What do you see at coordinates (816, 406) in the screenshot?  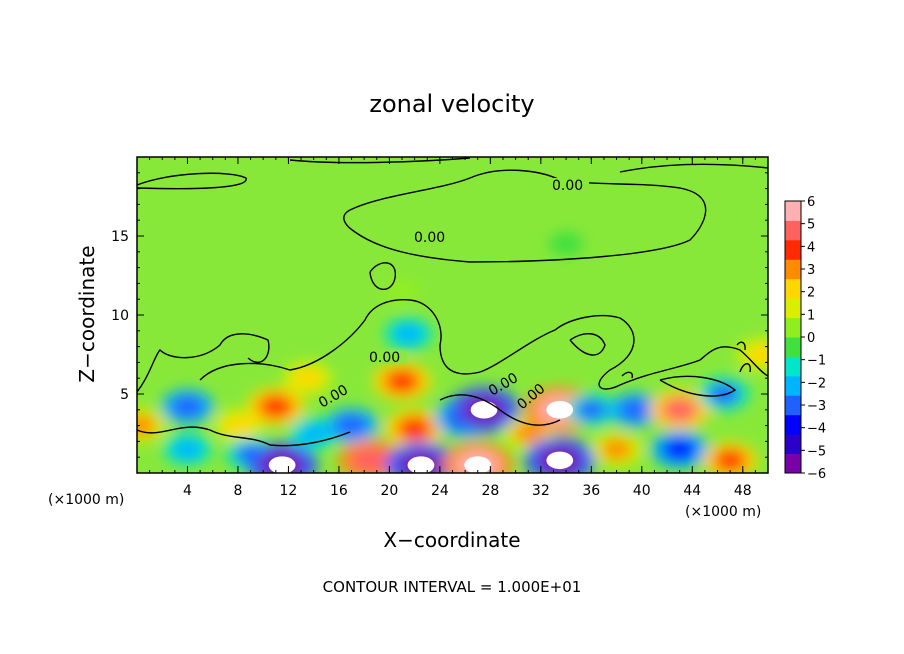 I see `colorbar-tick-label: −3` at bounding box center [816, 406].